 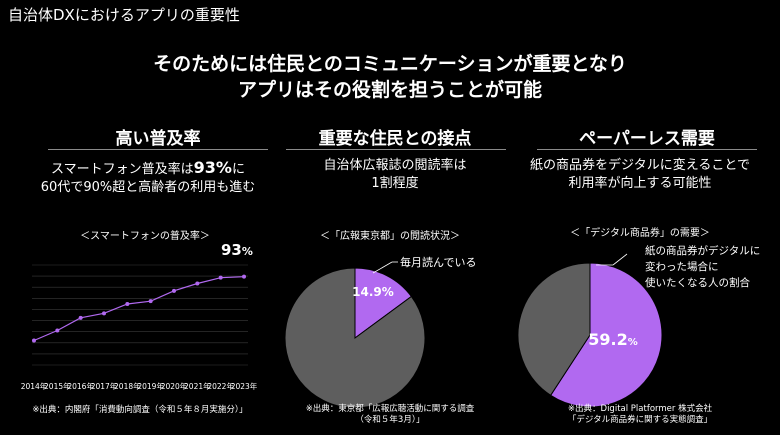 I want to click on column2-source-line1: ※出典：東京都「広報広聴活動に関する調査, so click(x=390, y=409).